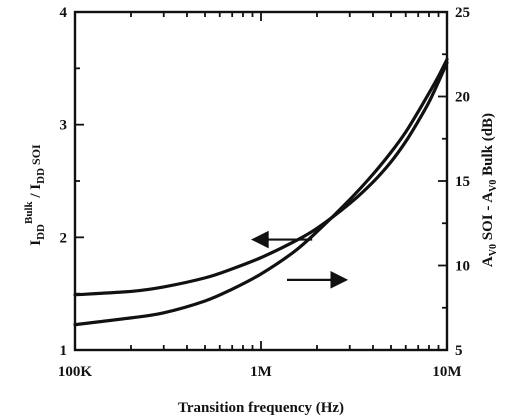 This screenshot has height=420, width=511. What do you see at coordinates (459, 351) in the screenshot?
I see `y-right-tick-label: 5` at bounding box center [459, 351].